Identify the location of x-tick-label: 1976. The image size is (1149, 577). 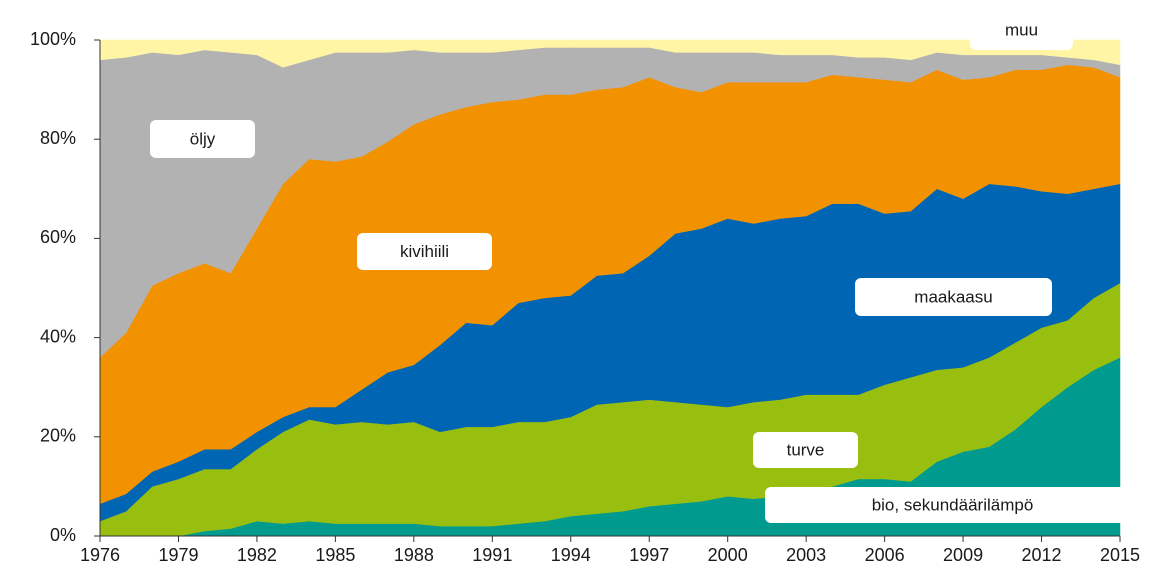
(100, 555).